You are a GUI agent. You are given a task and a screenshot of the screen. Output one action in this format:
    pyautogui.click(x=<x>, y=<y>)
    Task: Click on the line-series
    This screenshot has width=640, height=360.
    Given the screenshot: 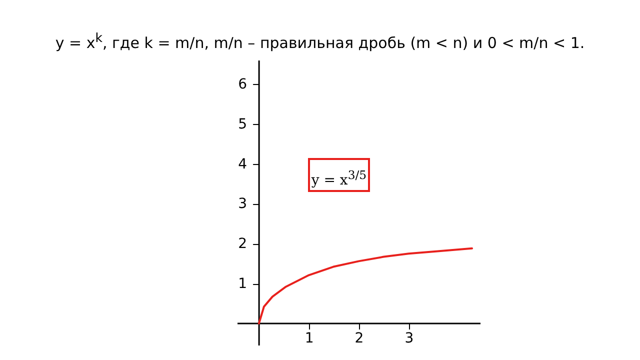 What is the action you would take?
    pyautogui.click(x=366, y=285)
    